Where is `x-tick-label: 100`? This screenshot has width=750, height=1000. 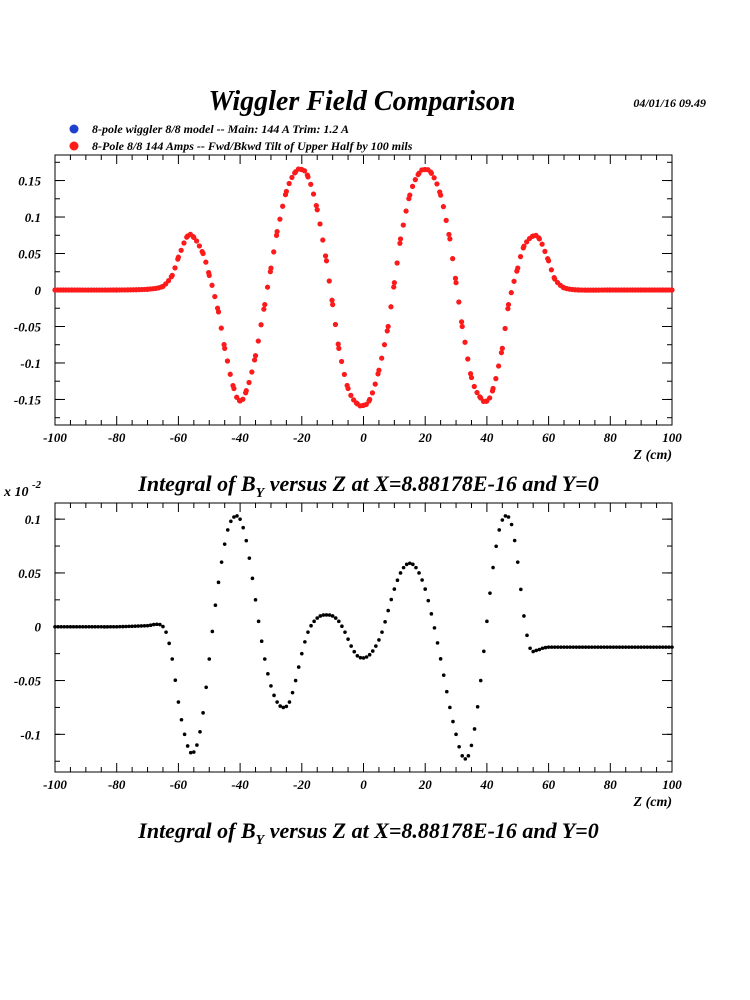 x-tick-label: 100 is located at coordinates (672, 437).